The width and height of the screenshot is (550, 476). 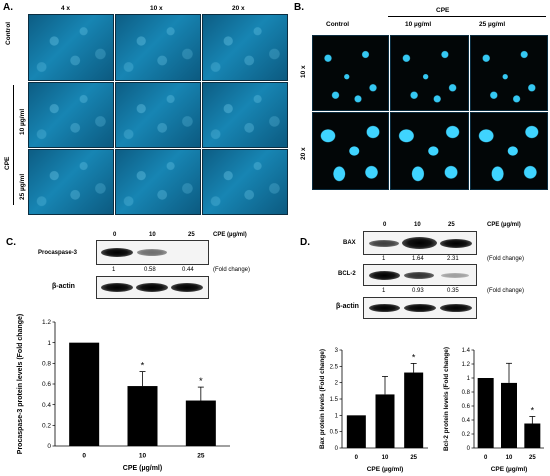 What do you see at coordinates (347, 306) in the screenshot?
I see `panel-d-loading-label: β-actin` at bounding box center [347, 306].